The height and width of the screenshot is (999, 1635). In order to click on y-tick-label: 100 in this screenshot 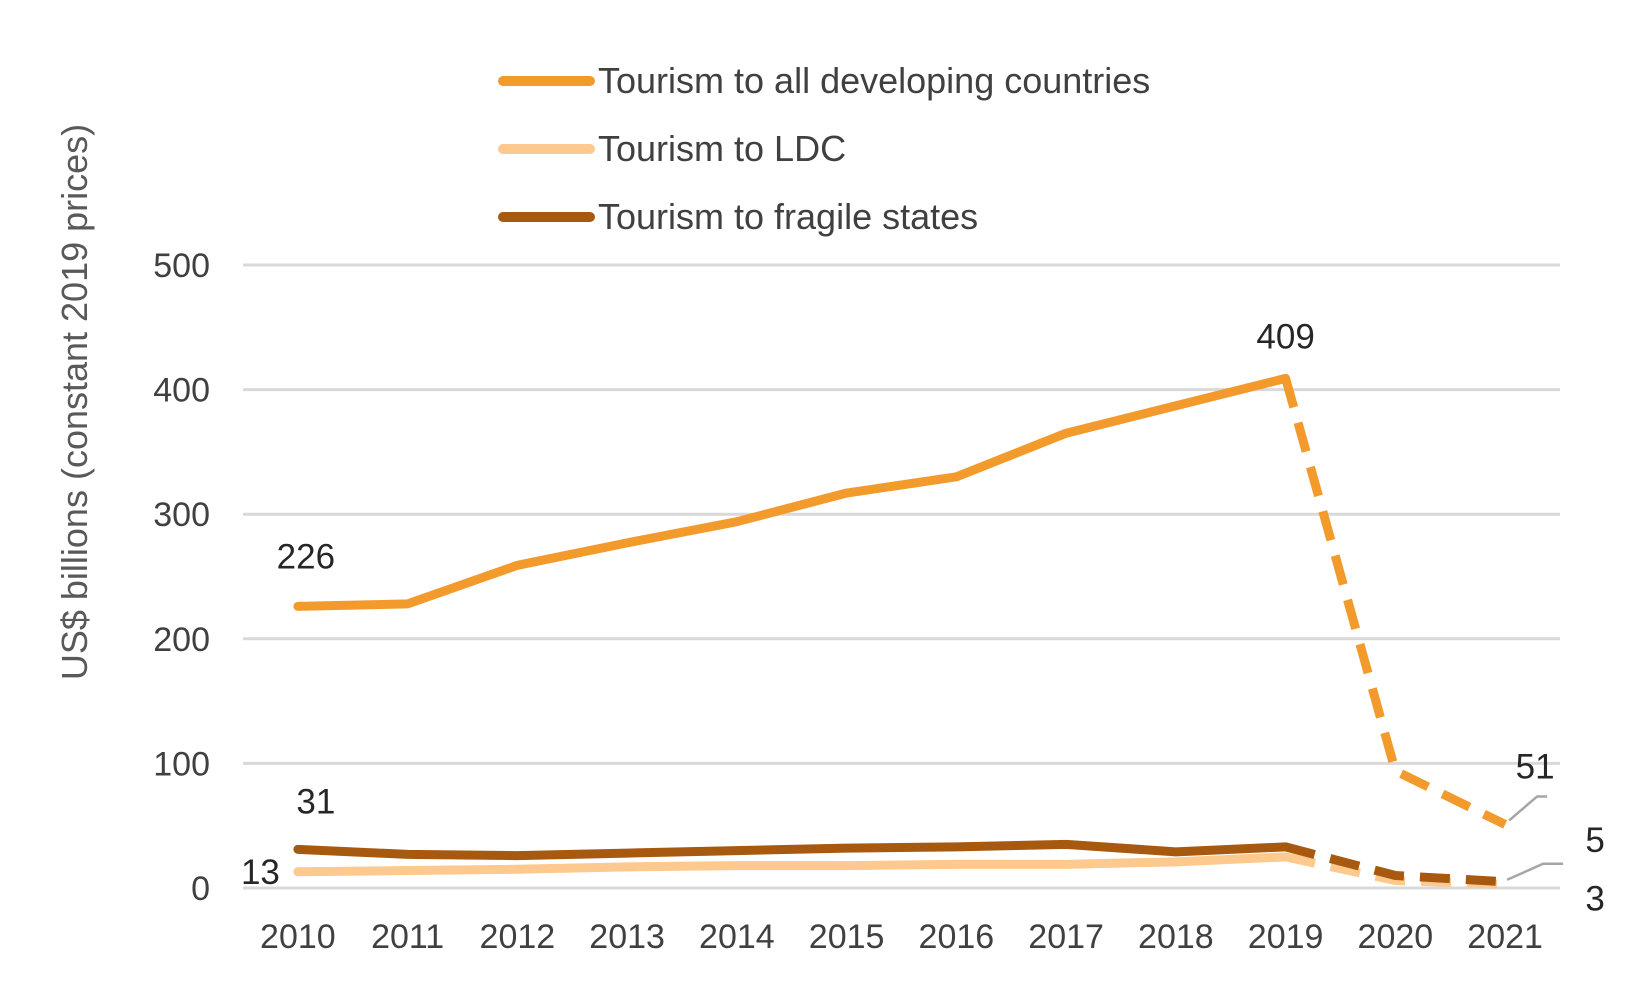, I will do `click(181, 764)`.